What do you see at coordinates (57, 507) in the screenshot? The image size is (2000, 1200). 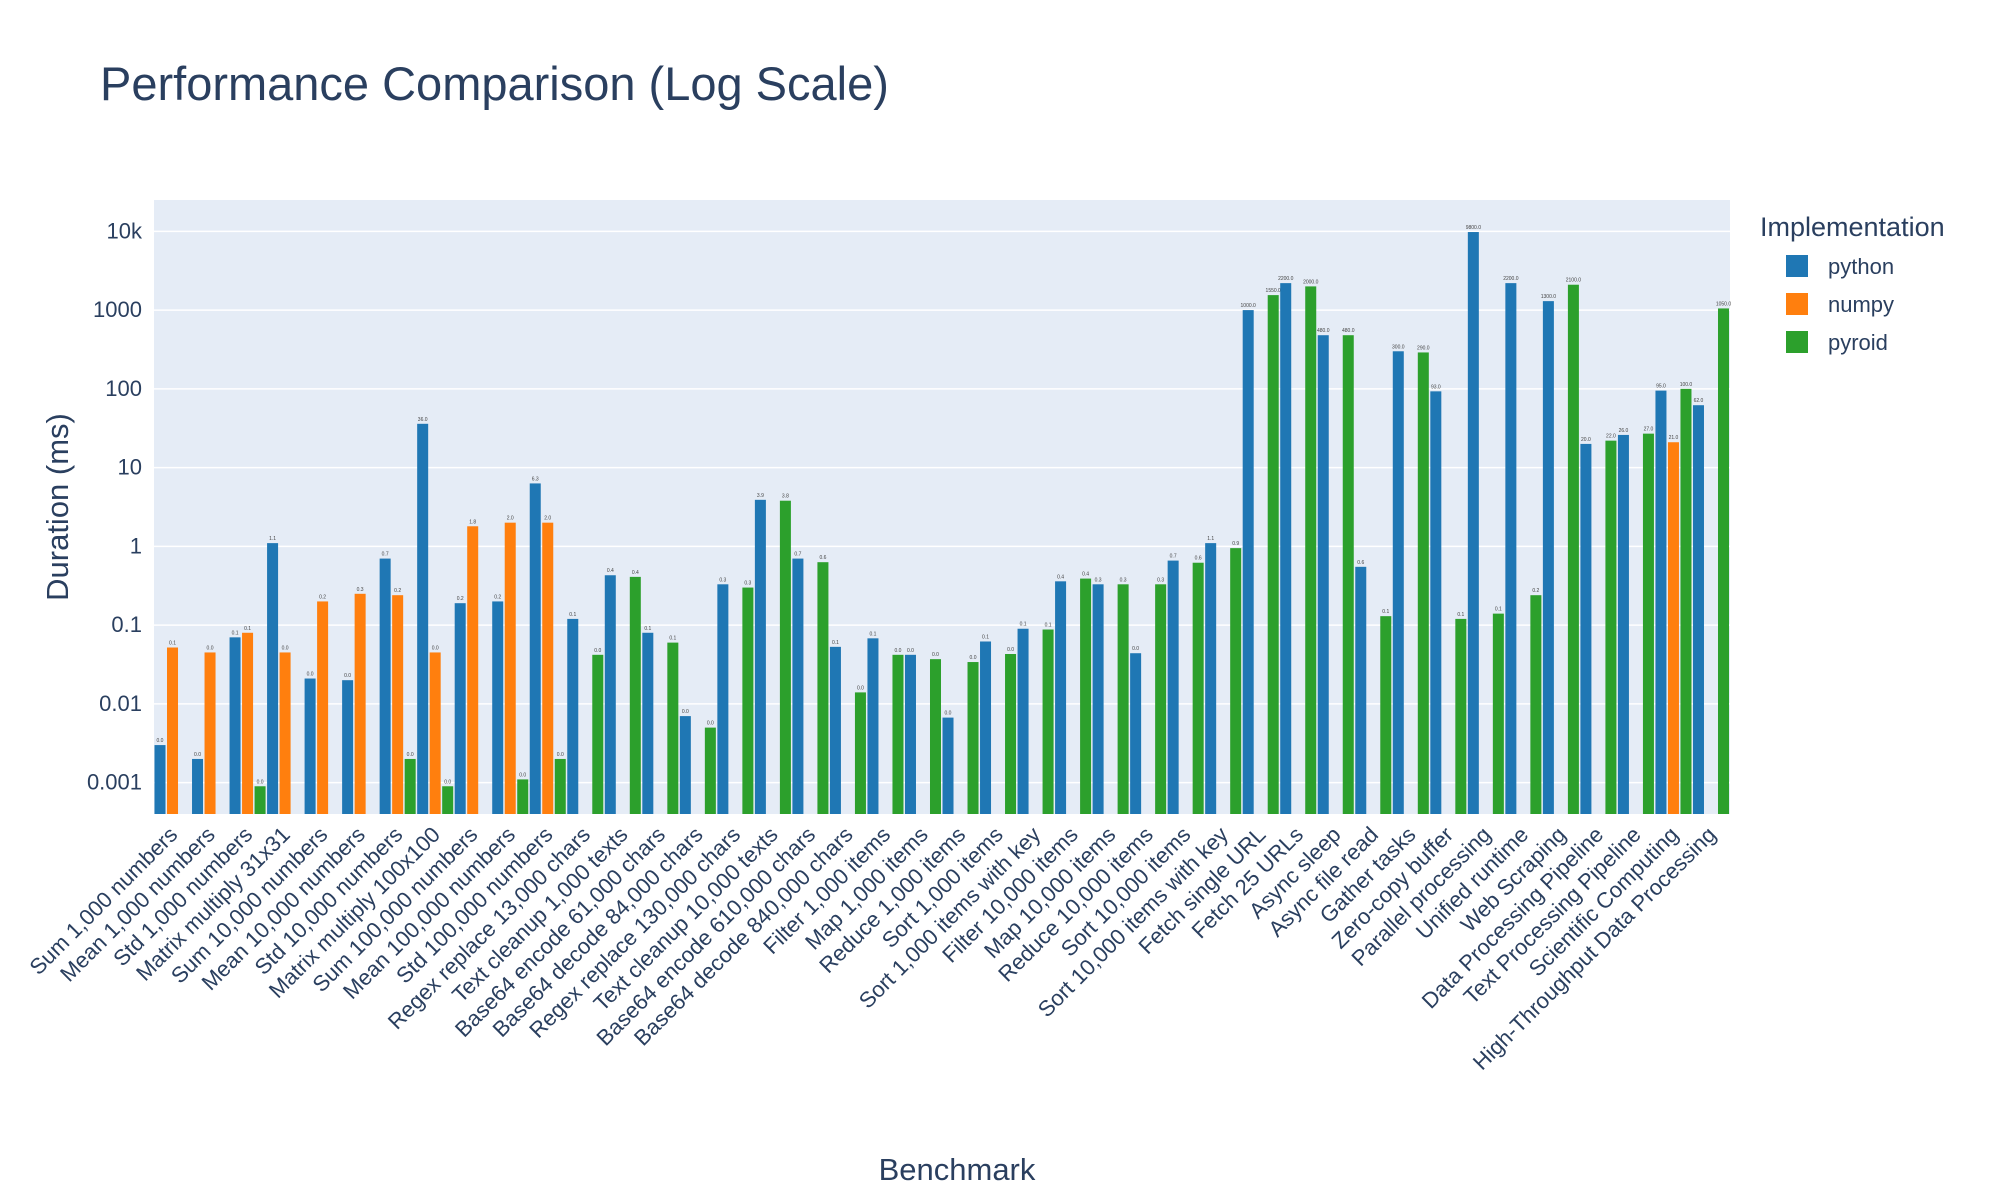 I see `y-axis-title: Duration (ms)` at bounding box center [57, 507].